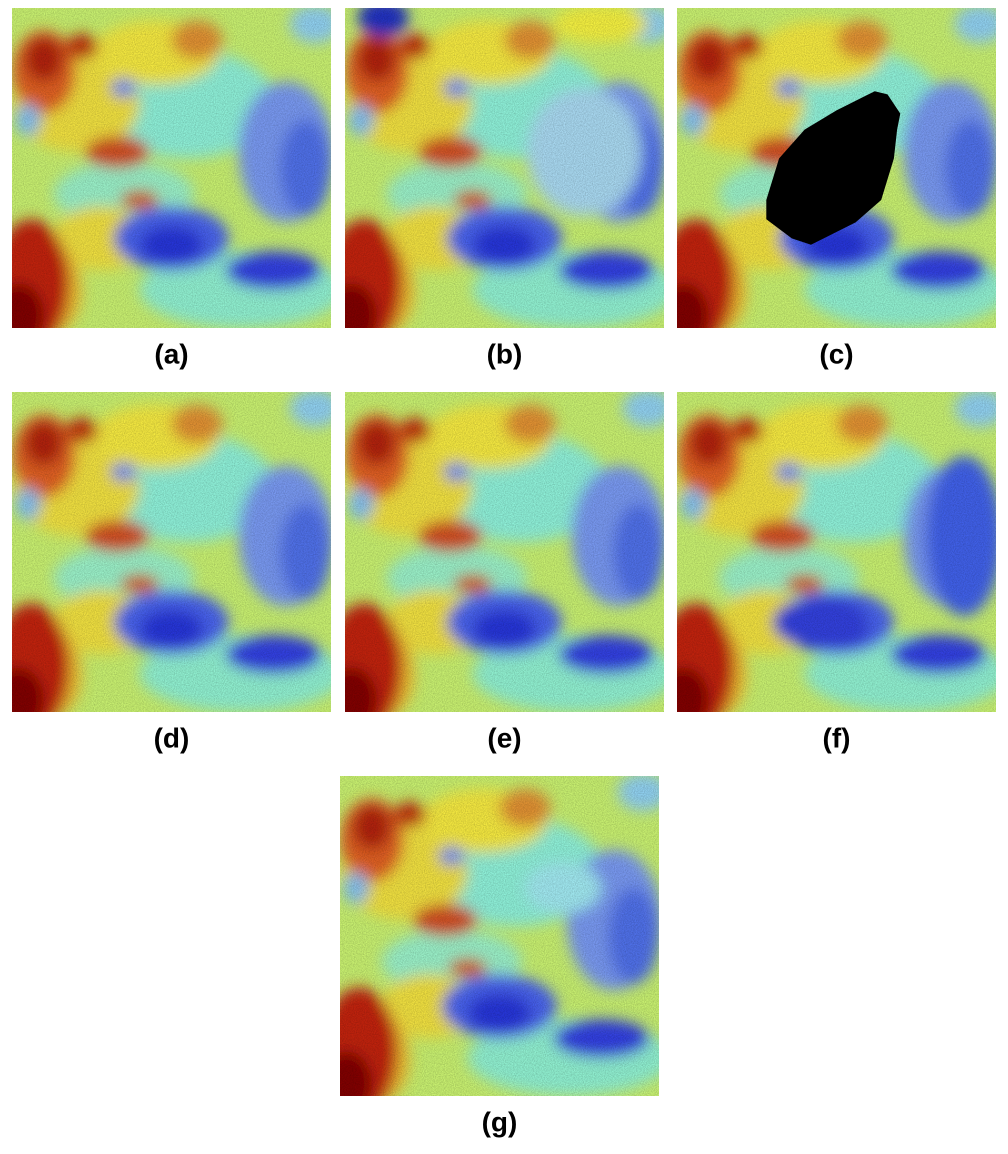  I want to click on panel: (b), so click(504, 188).